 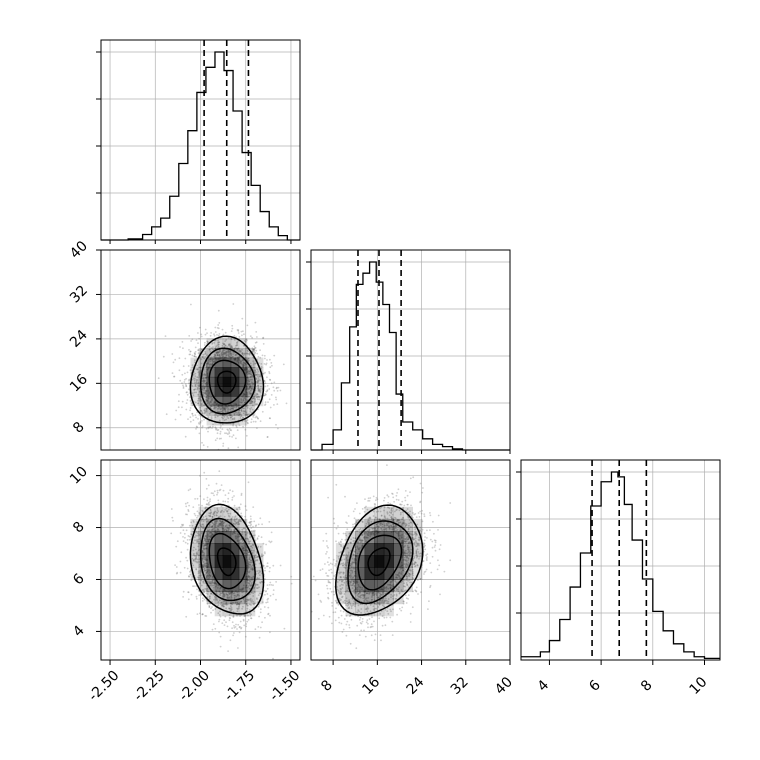 What do you see at coordinates (284, 686) in the screenshot?
I see `xtick-label-0-4: -1.50` at bounding box center [284, 686].